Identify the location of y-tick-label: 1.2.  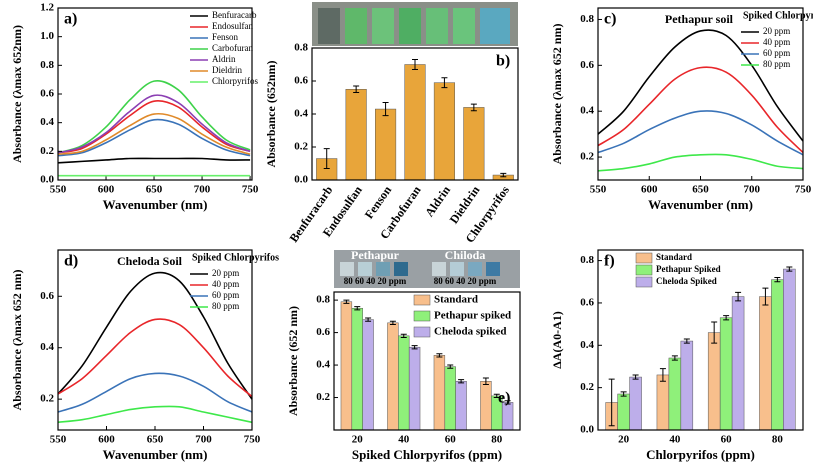
(47, 8).